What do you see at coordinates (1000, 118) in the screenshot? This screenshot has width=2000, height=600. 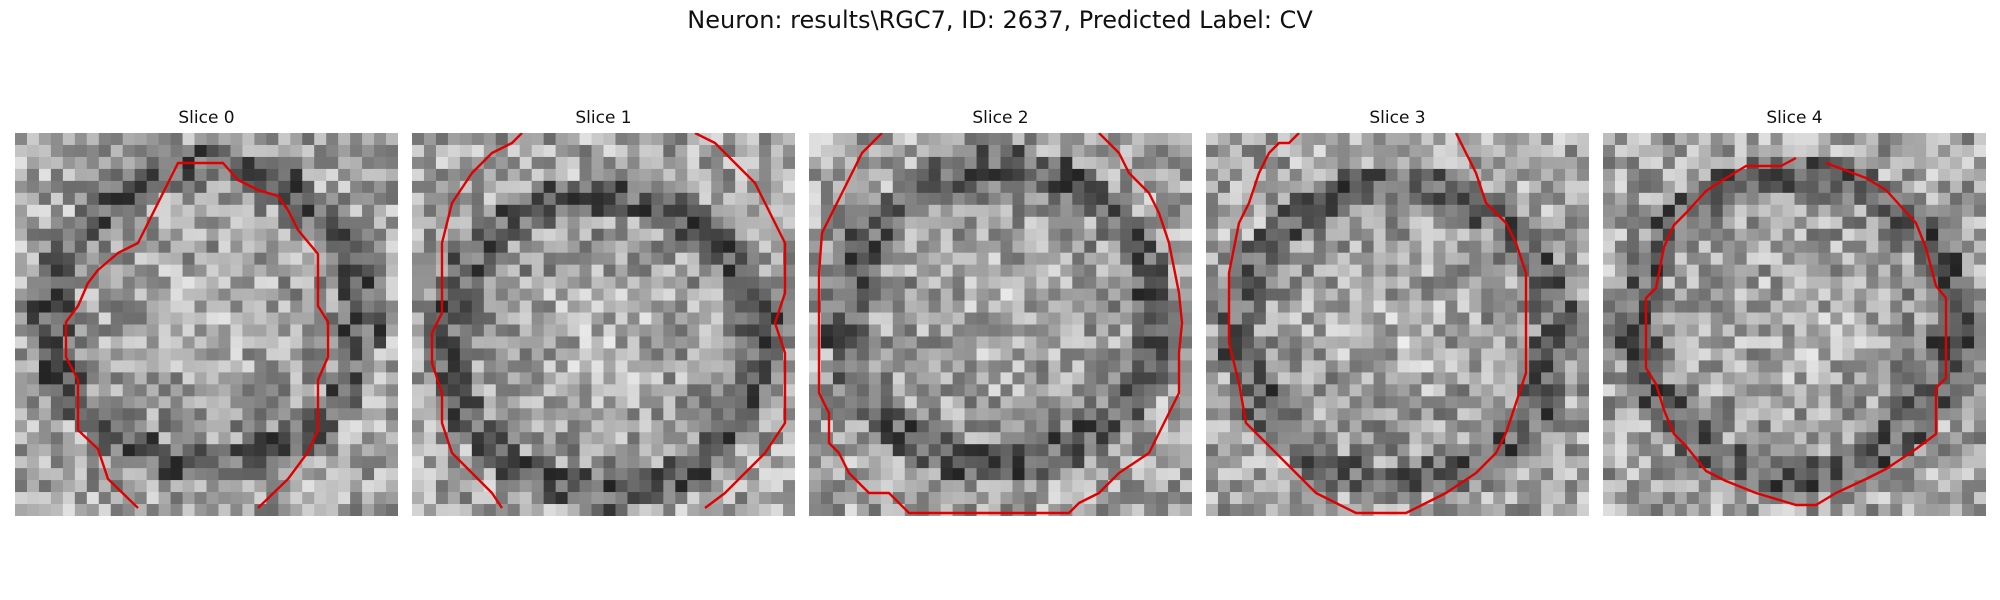 I see `slice-title: Slice 2` at bounding box center [1000, 118].